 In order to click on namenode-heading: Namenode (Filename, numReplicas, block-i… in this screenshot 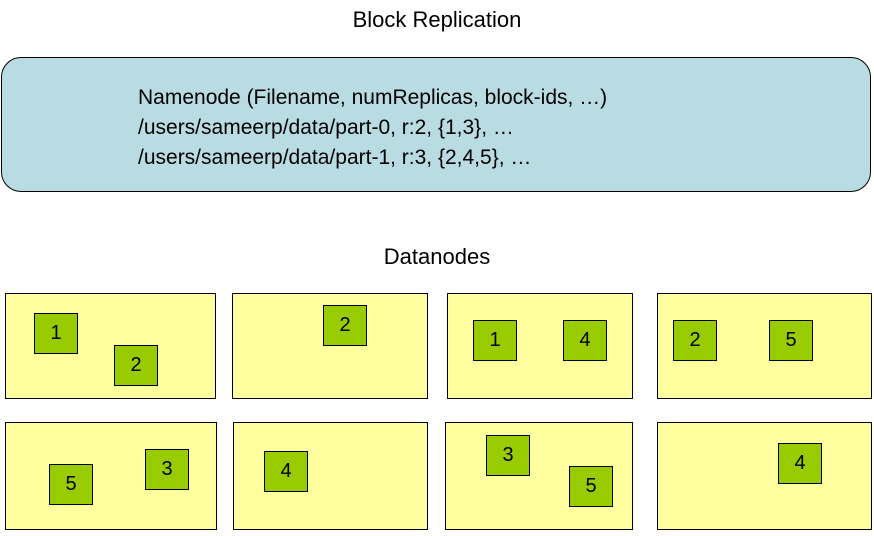, I will do `click(373, 97)`.